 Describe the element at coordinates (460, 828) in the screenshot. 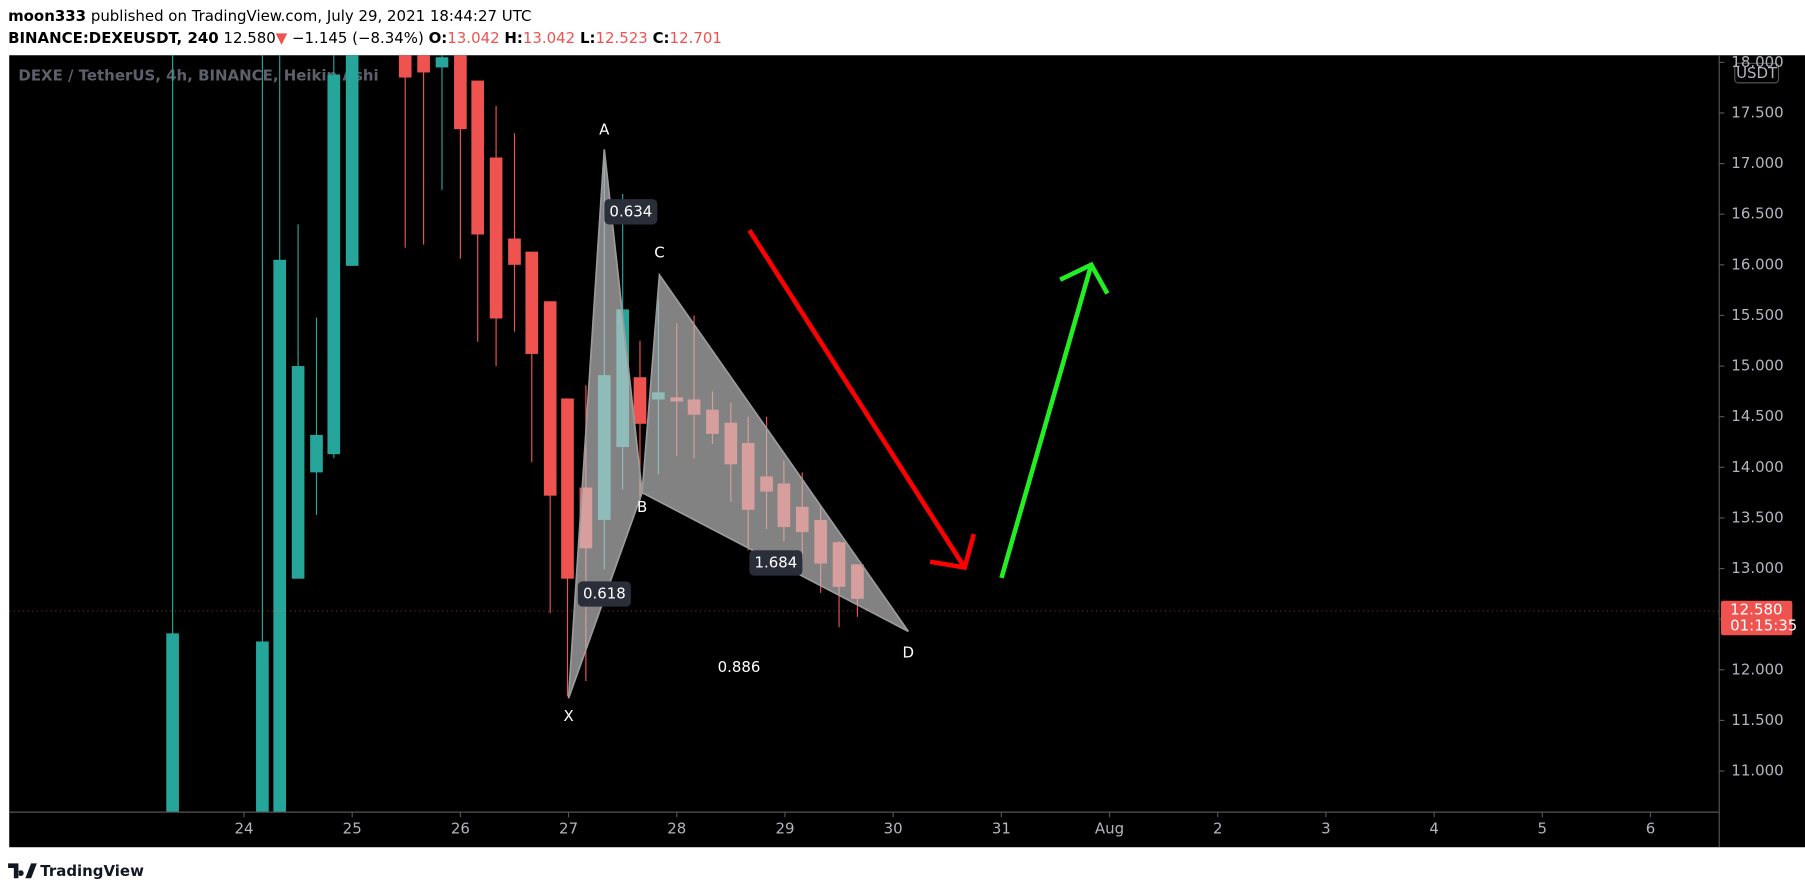

I see `x-tick-label: 26` at that location.